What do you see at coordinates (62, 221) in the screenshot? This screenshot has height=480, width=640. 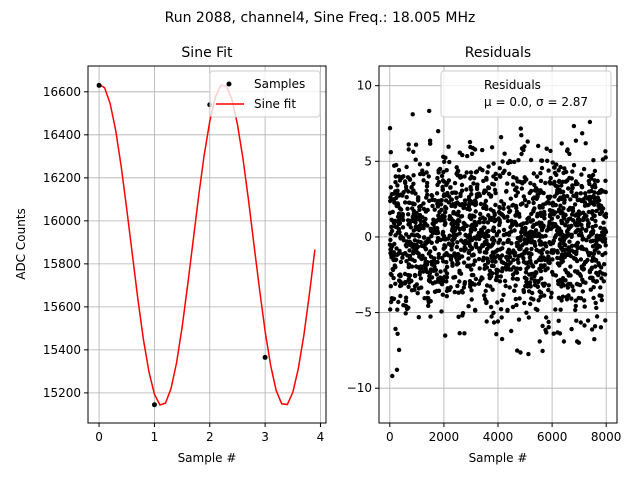 I see `sine-fit-y-tick-label: 16000` at bounding box center [62, 221].